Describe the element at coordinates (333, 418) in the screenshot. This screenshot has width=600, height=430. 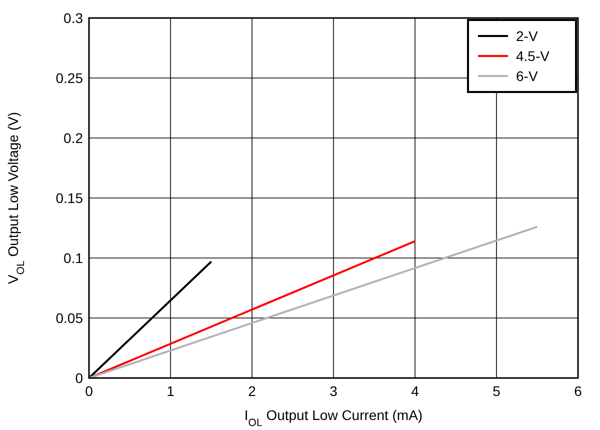
I see `x-axis-title: I$_{OL}$ Output Low Current (mA)` at that location.